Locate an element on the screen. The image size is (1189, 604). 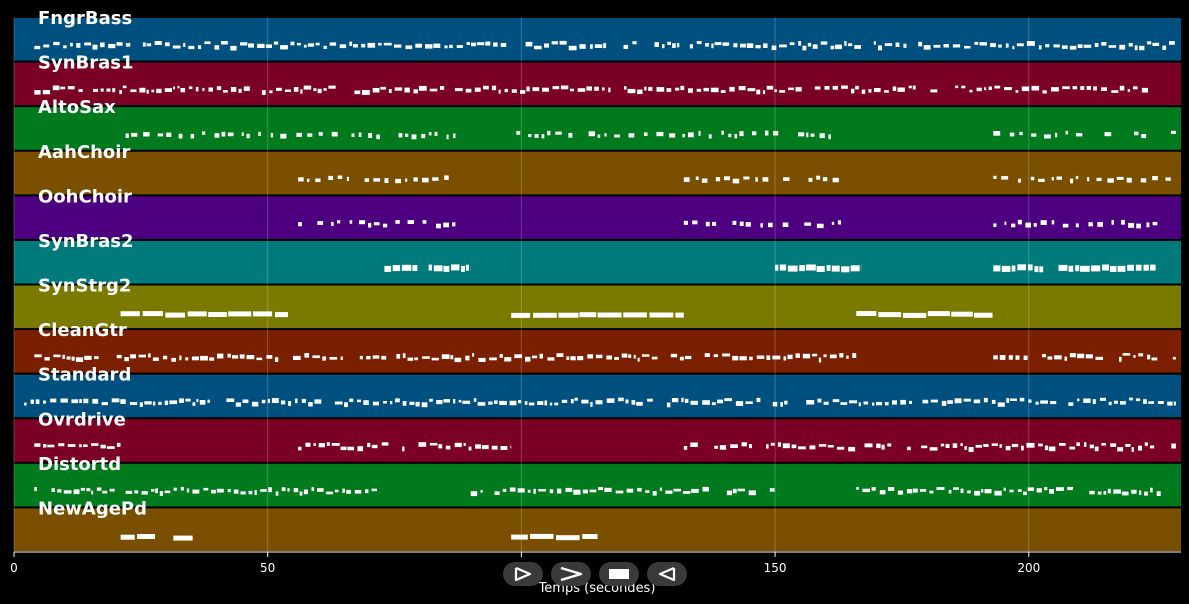
stop-button is located at coordinates (619, 574).